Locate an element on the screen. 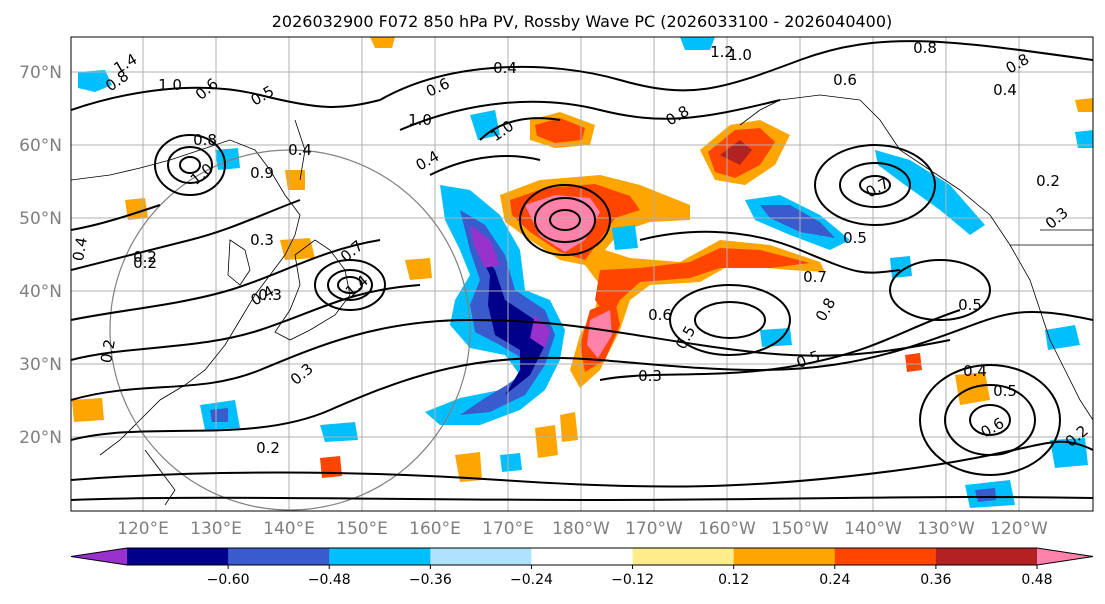 The width and height of the screenshot is (1105, 604). lon-label-120e: 120°E is located at coordinates (143, 529).